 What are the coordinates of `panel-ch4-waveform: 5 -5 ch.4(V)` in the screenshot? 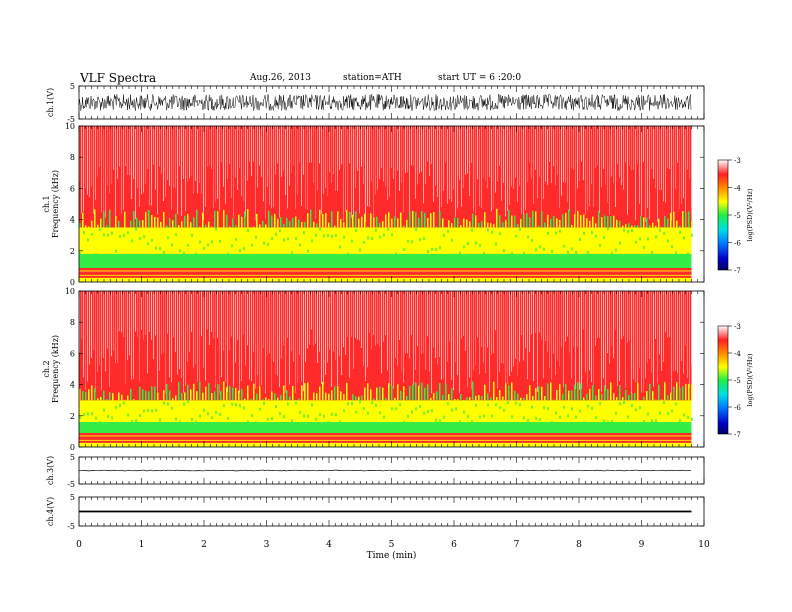 It's located at (375, 512).